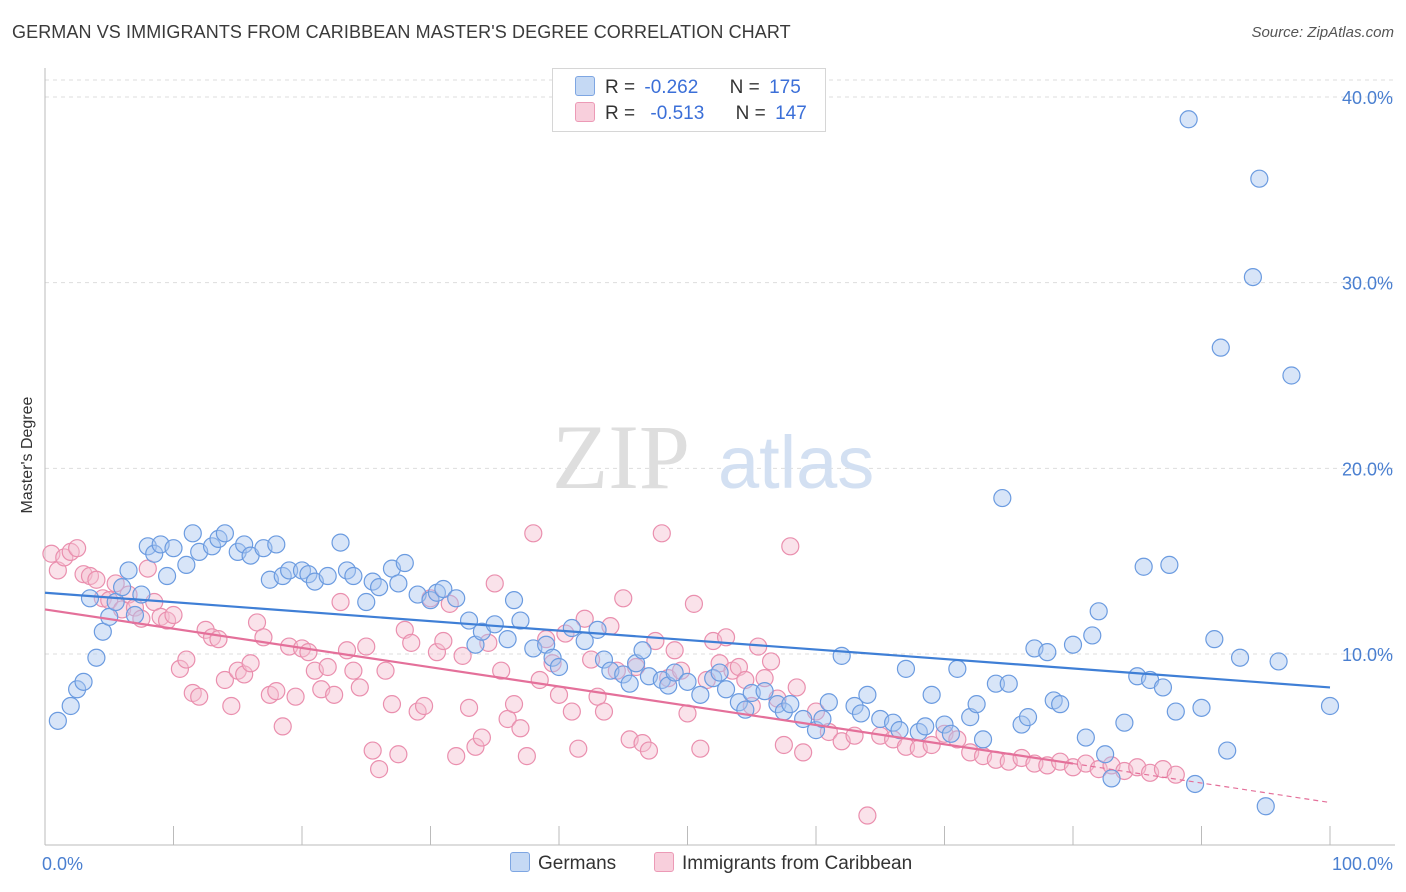 Image resolution: width=1406 pixels, height=892 pixels. Describe the element at coordinates (585, 112) in the screenshot. I see `legend-swatch-caribbean` at that location.